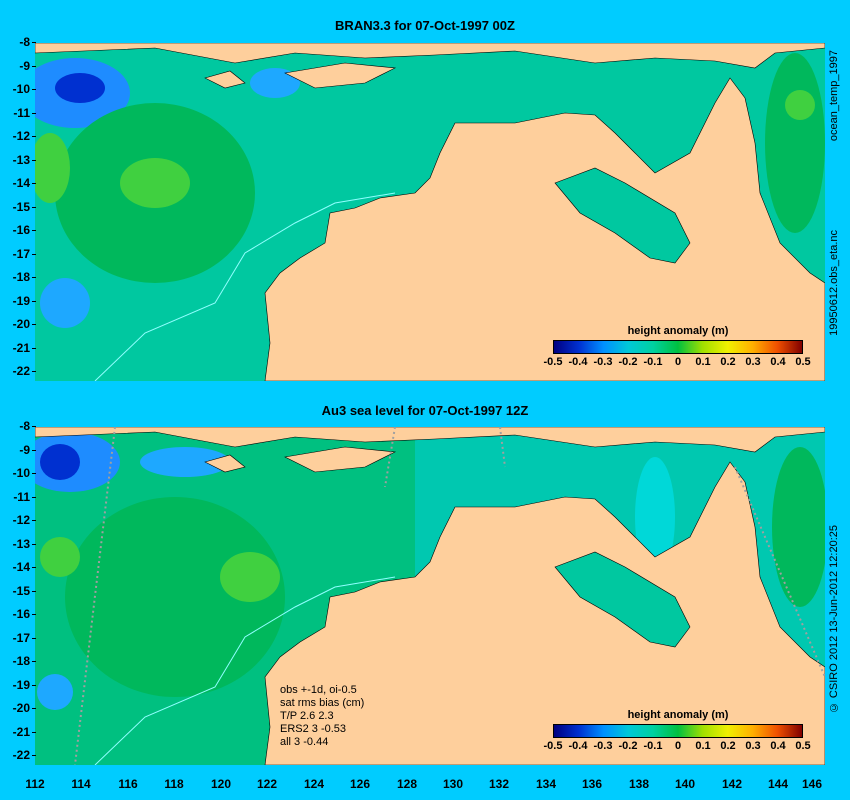 Image resolution: width=850 pixels, height=800 pixels. What do you see at coordinates (812, 784) in the screenshot?
I see `x-tick: 146` at bounding box center [812, 784].